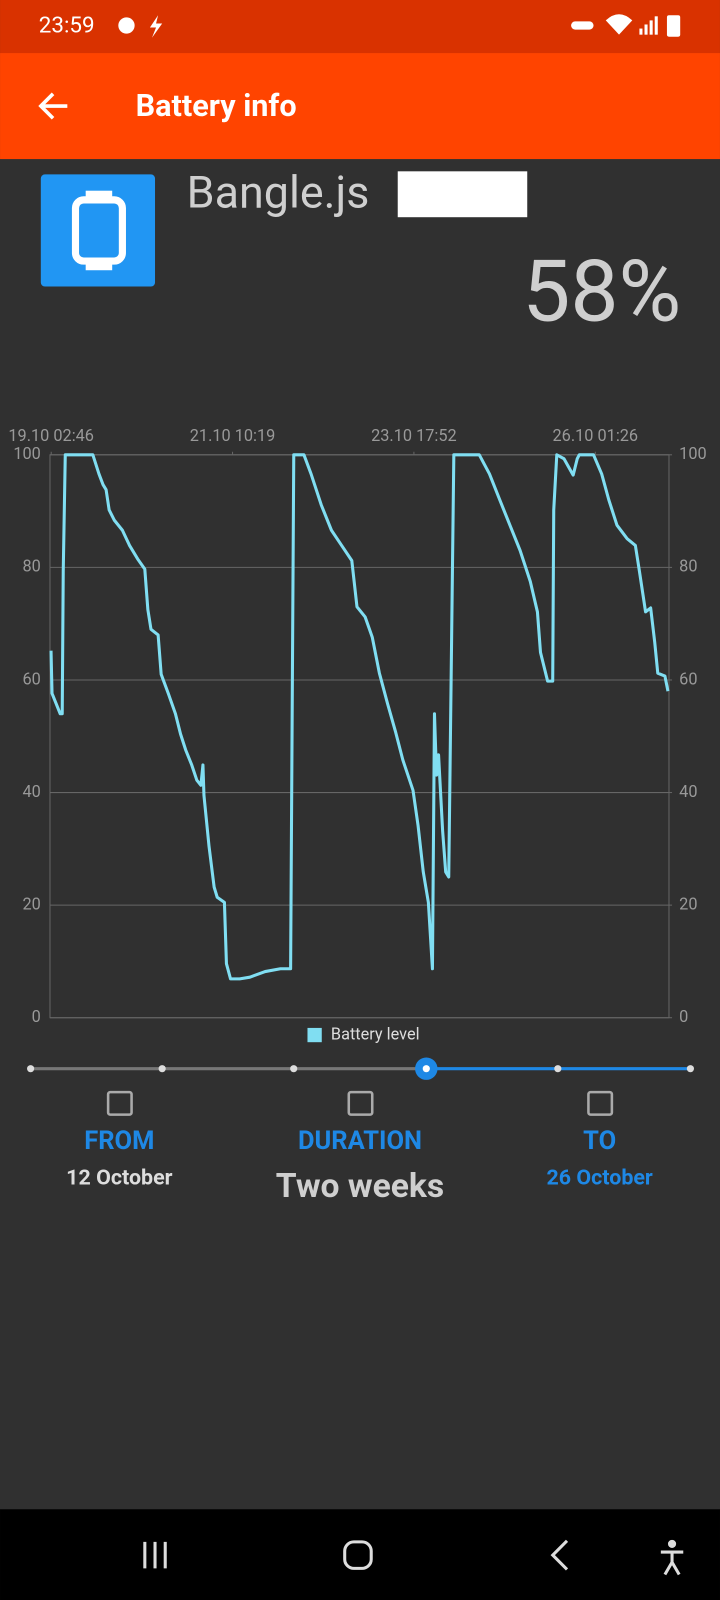 The width and height of the screenshot is (720, 1600). I want to click on y-tick-label: 80, so click(31, 566).